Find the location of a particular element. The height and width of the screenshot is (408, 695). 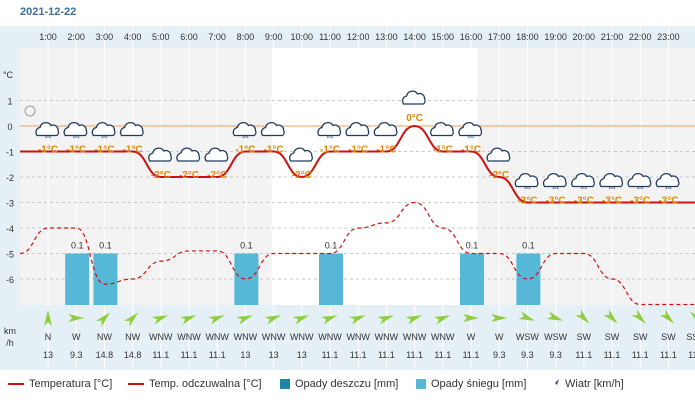

hour-label: 16:00 is located at coordinates (471, 37).